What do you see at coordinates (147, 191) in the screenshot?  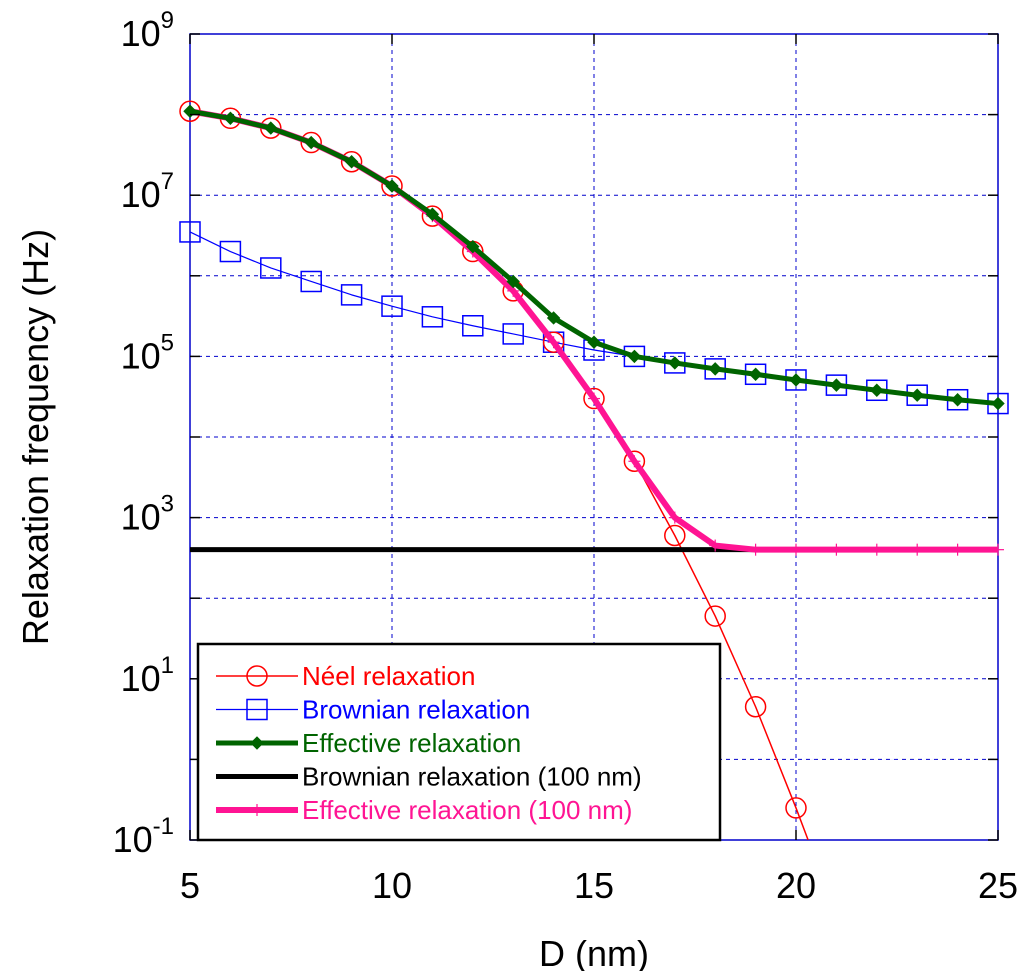 I see `y-tick-label: 10⁷` at bounding box center [147, 191].